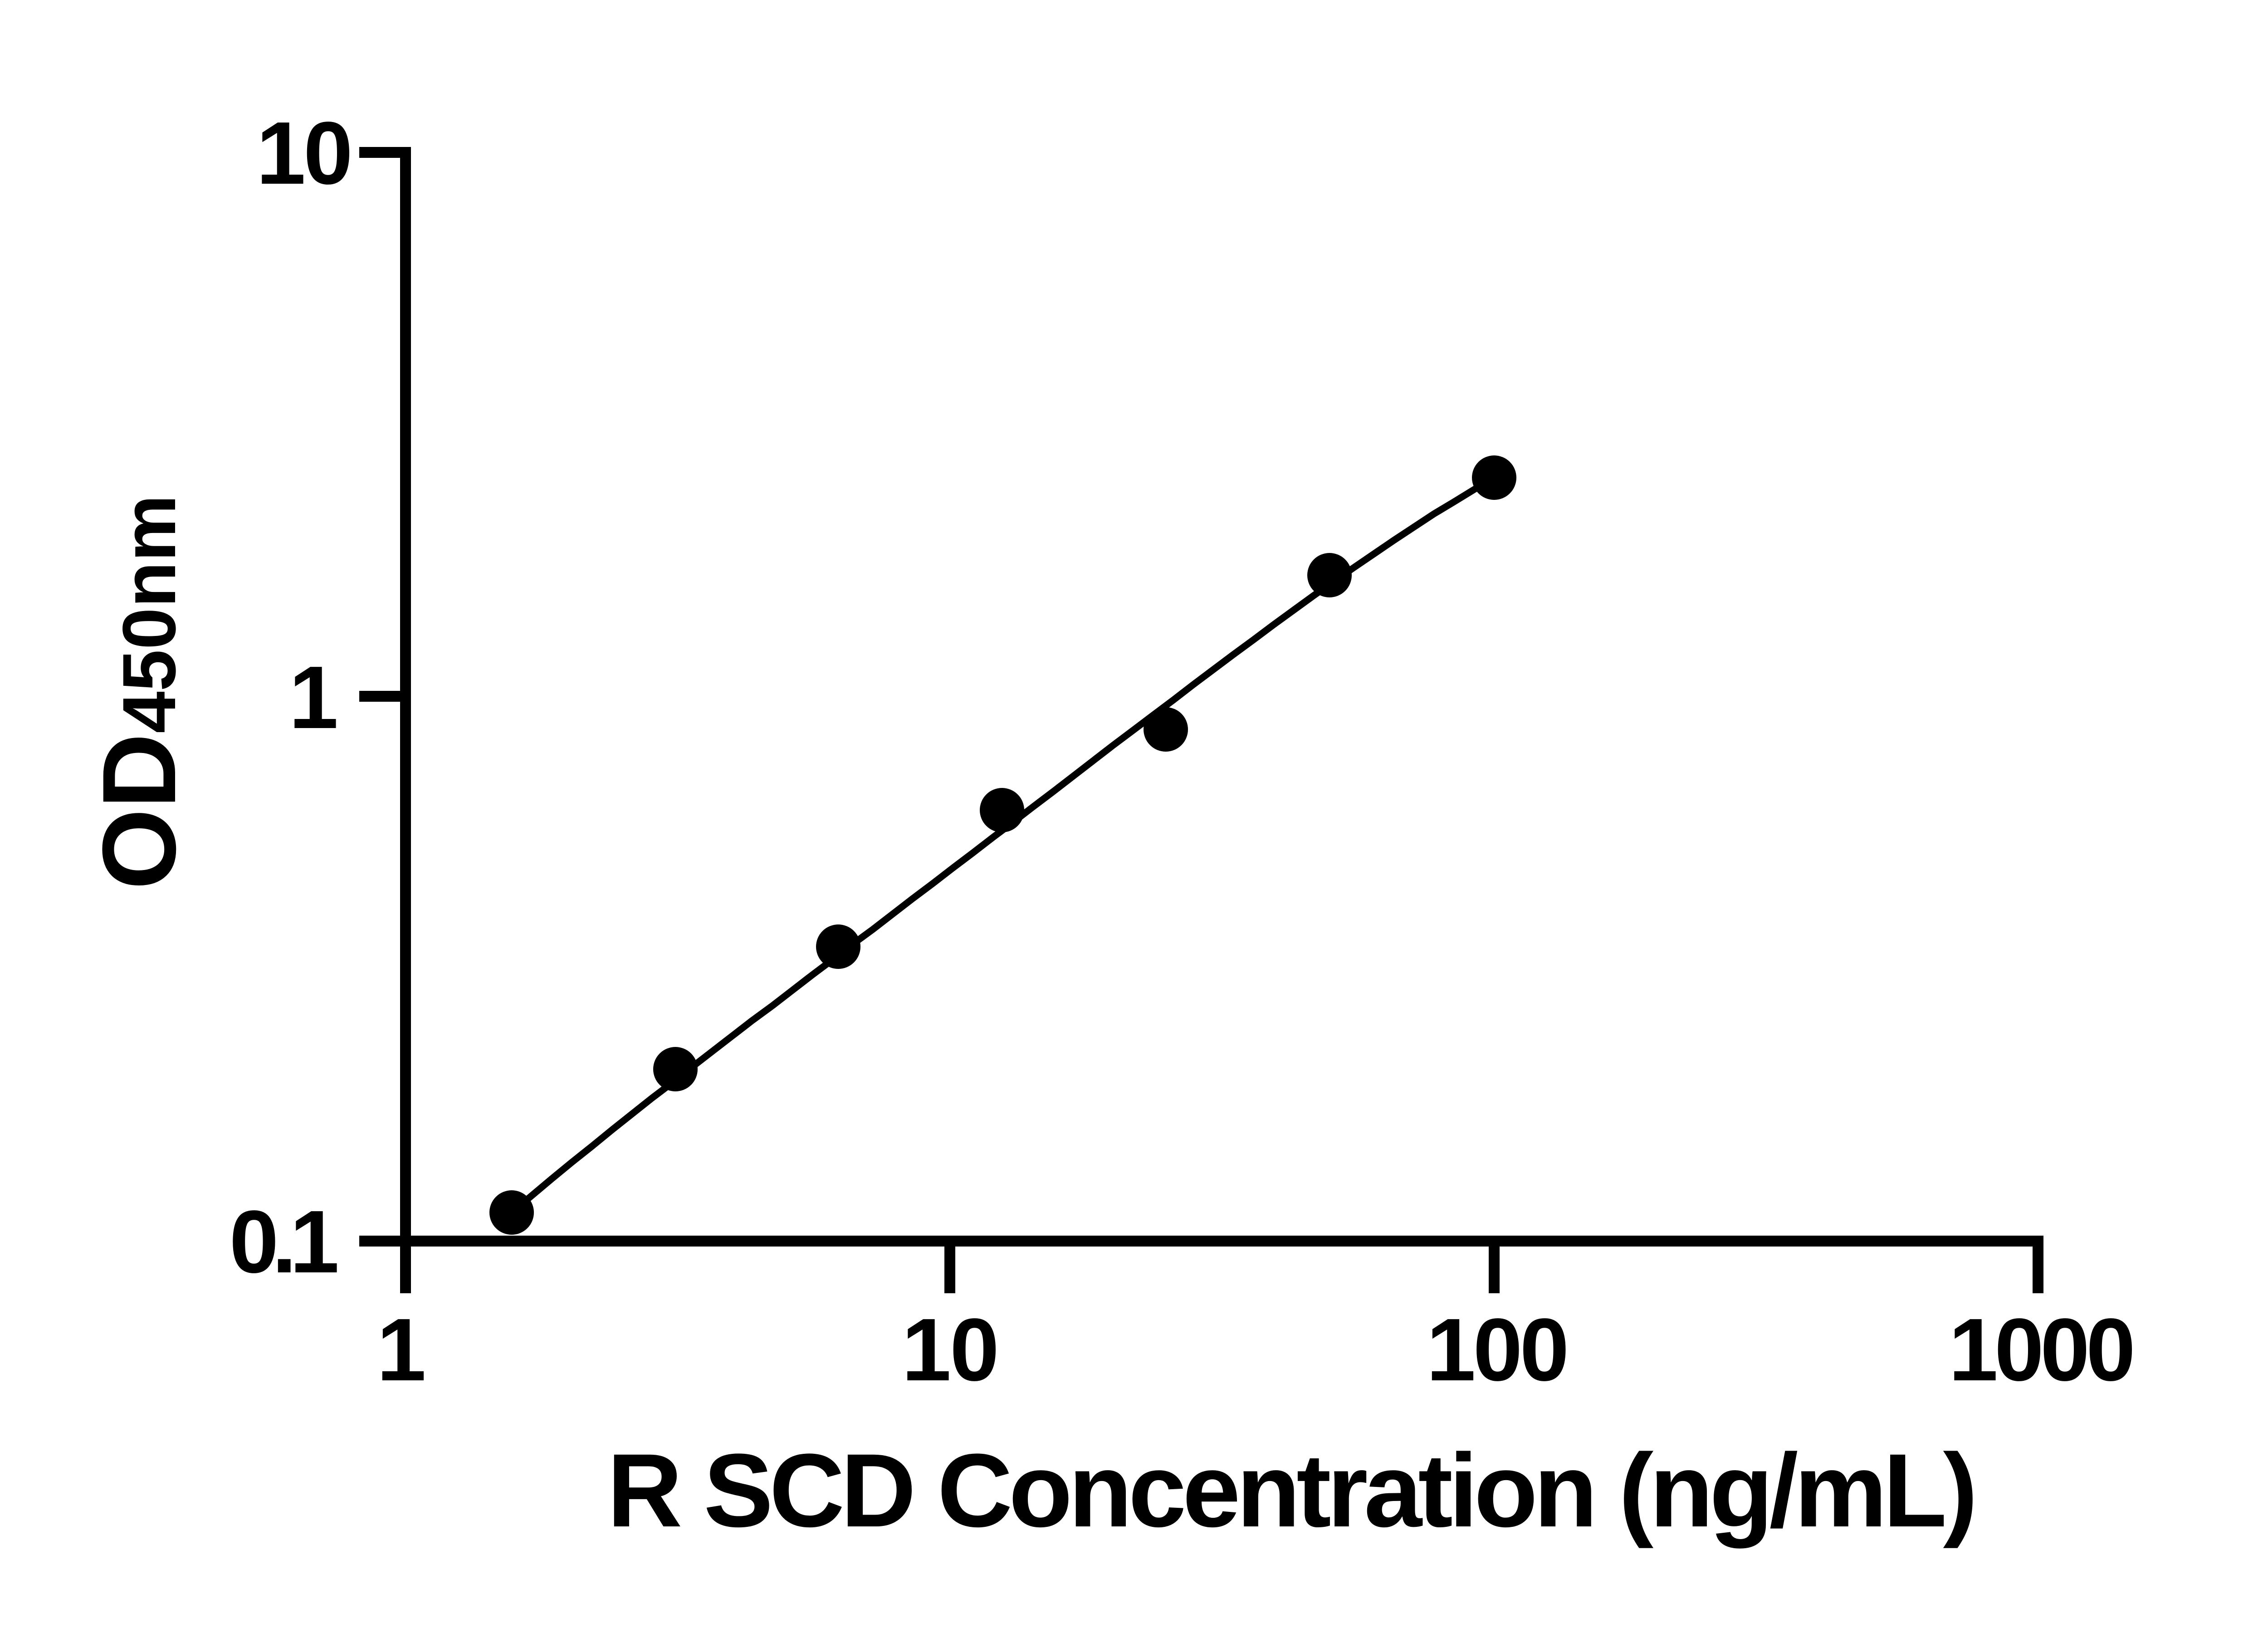 This screenshot has width=2268, height=1633. Describe the element at coordinates (2040, 1349) in the screenshot. I see `svg-text: 1000` at that location.